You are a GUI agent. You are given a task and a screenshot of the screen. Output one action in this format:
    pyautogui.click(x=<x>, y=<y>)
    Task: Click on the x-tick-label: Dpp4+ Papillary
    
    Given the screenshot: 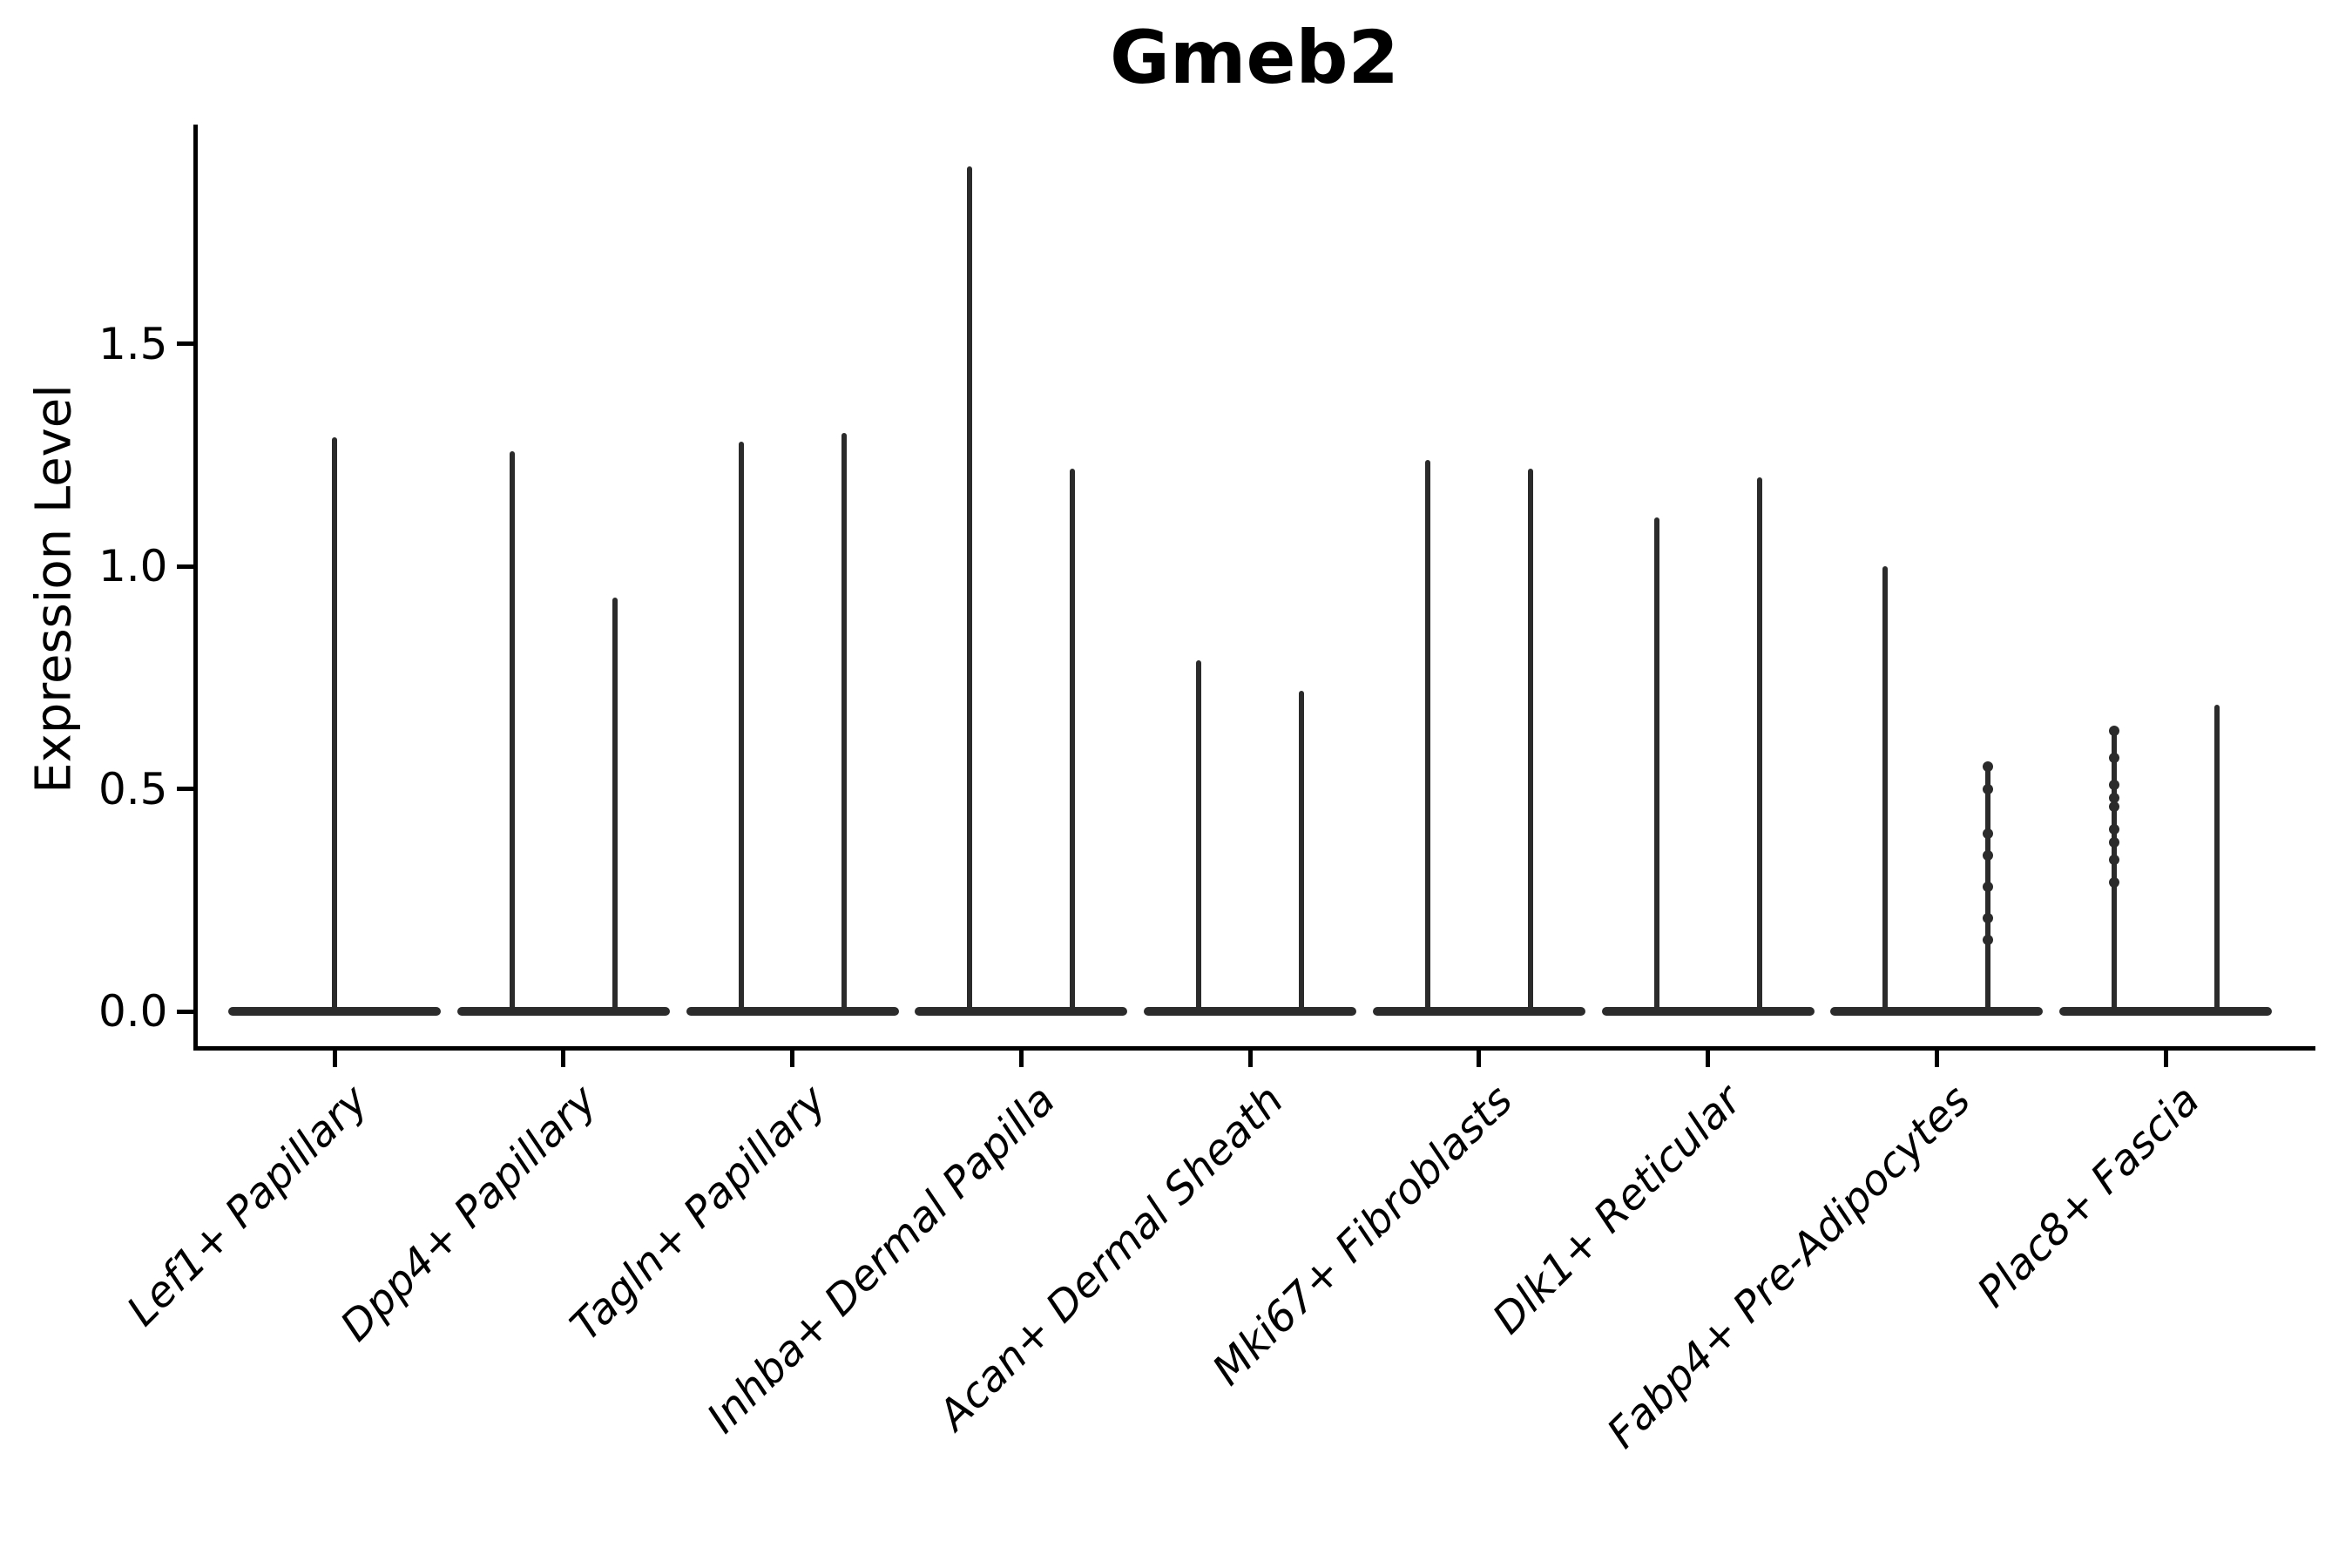 What is the action you would take?
    pyautogui.click(x=469, y=1213)
    